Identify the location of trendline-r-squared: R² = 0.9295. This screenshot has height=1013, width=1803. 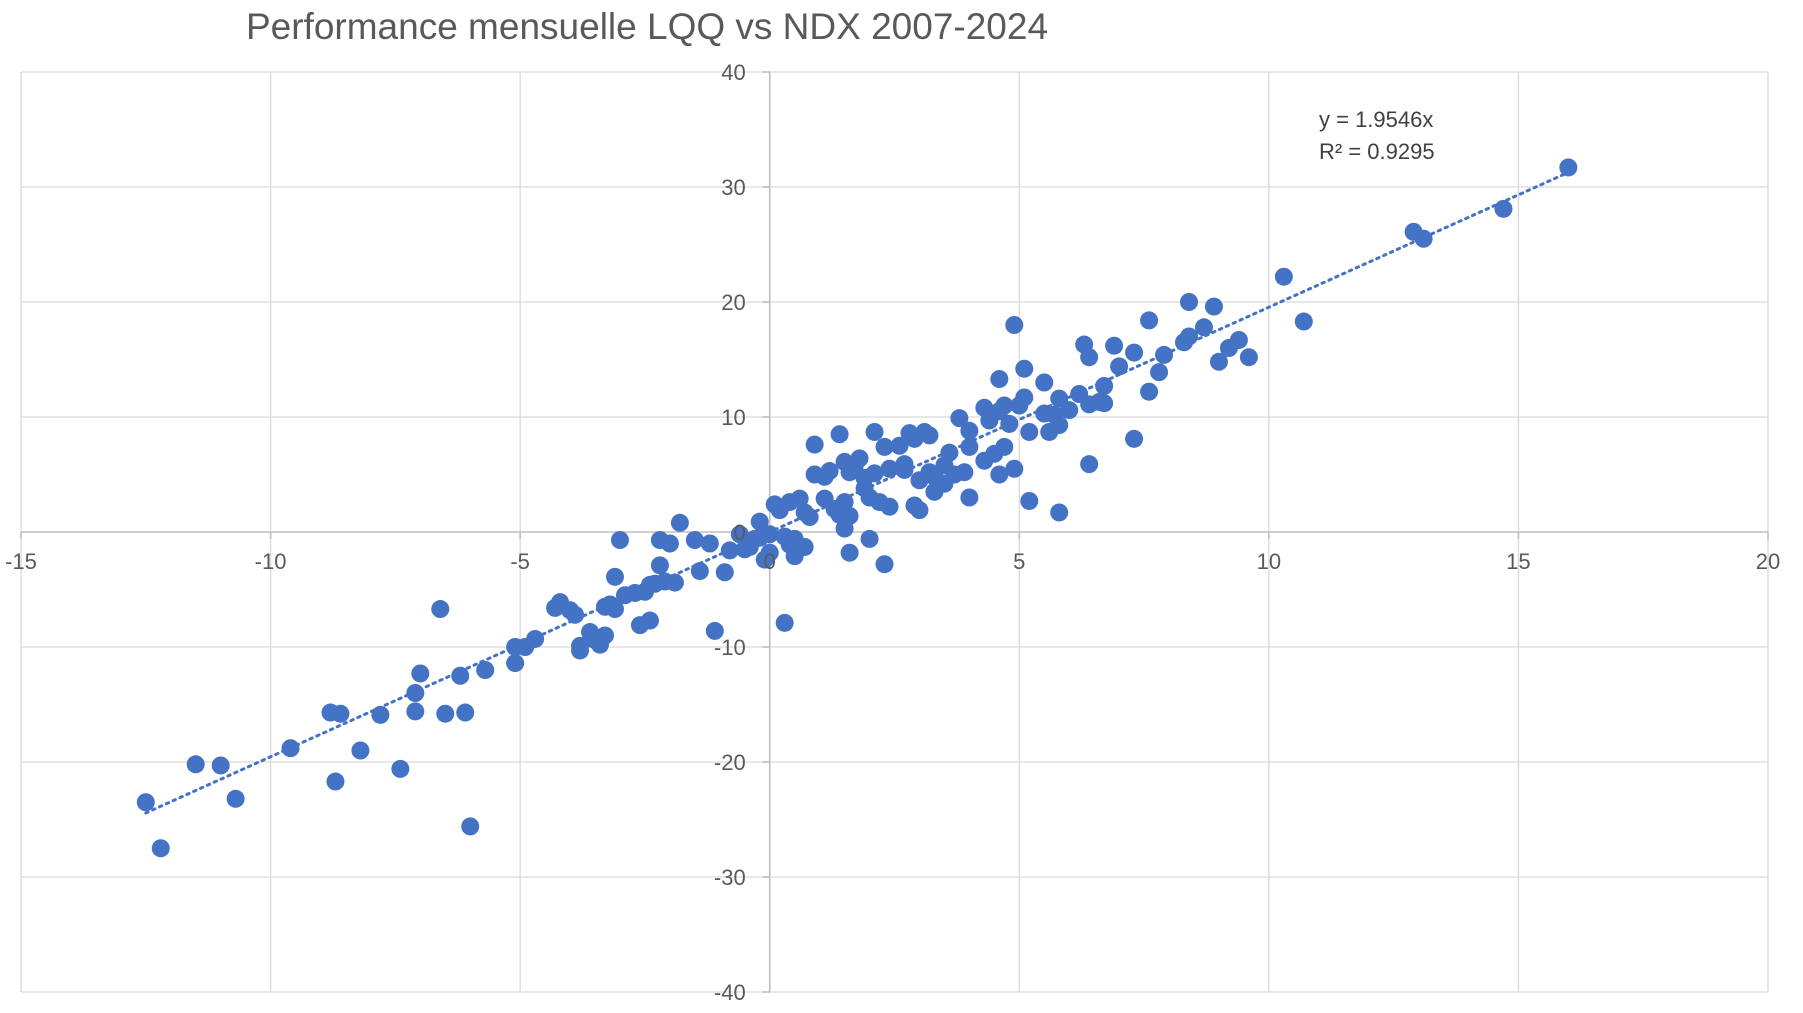
(1377, 151).